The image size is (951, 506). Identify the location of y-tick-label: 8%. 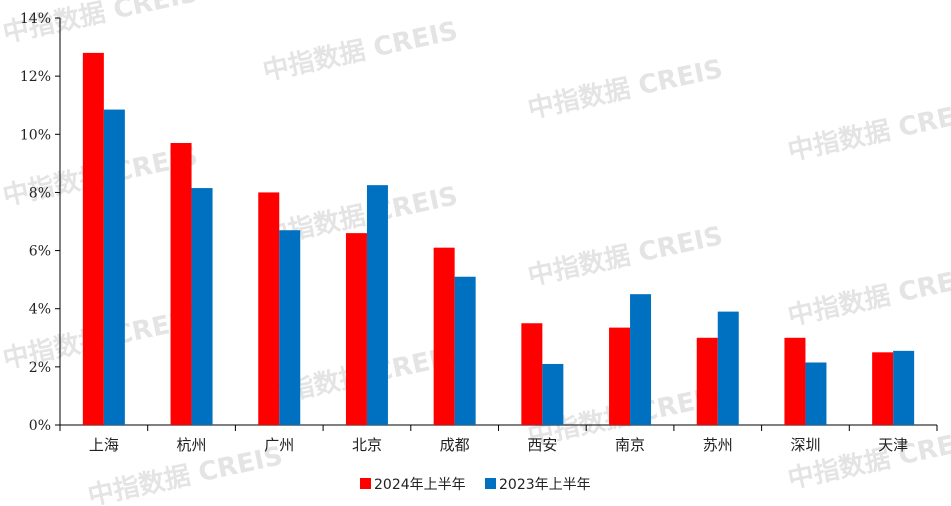
(40, 193).